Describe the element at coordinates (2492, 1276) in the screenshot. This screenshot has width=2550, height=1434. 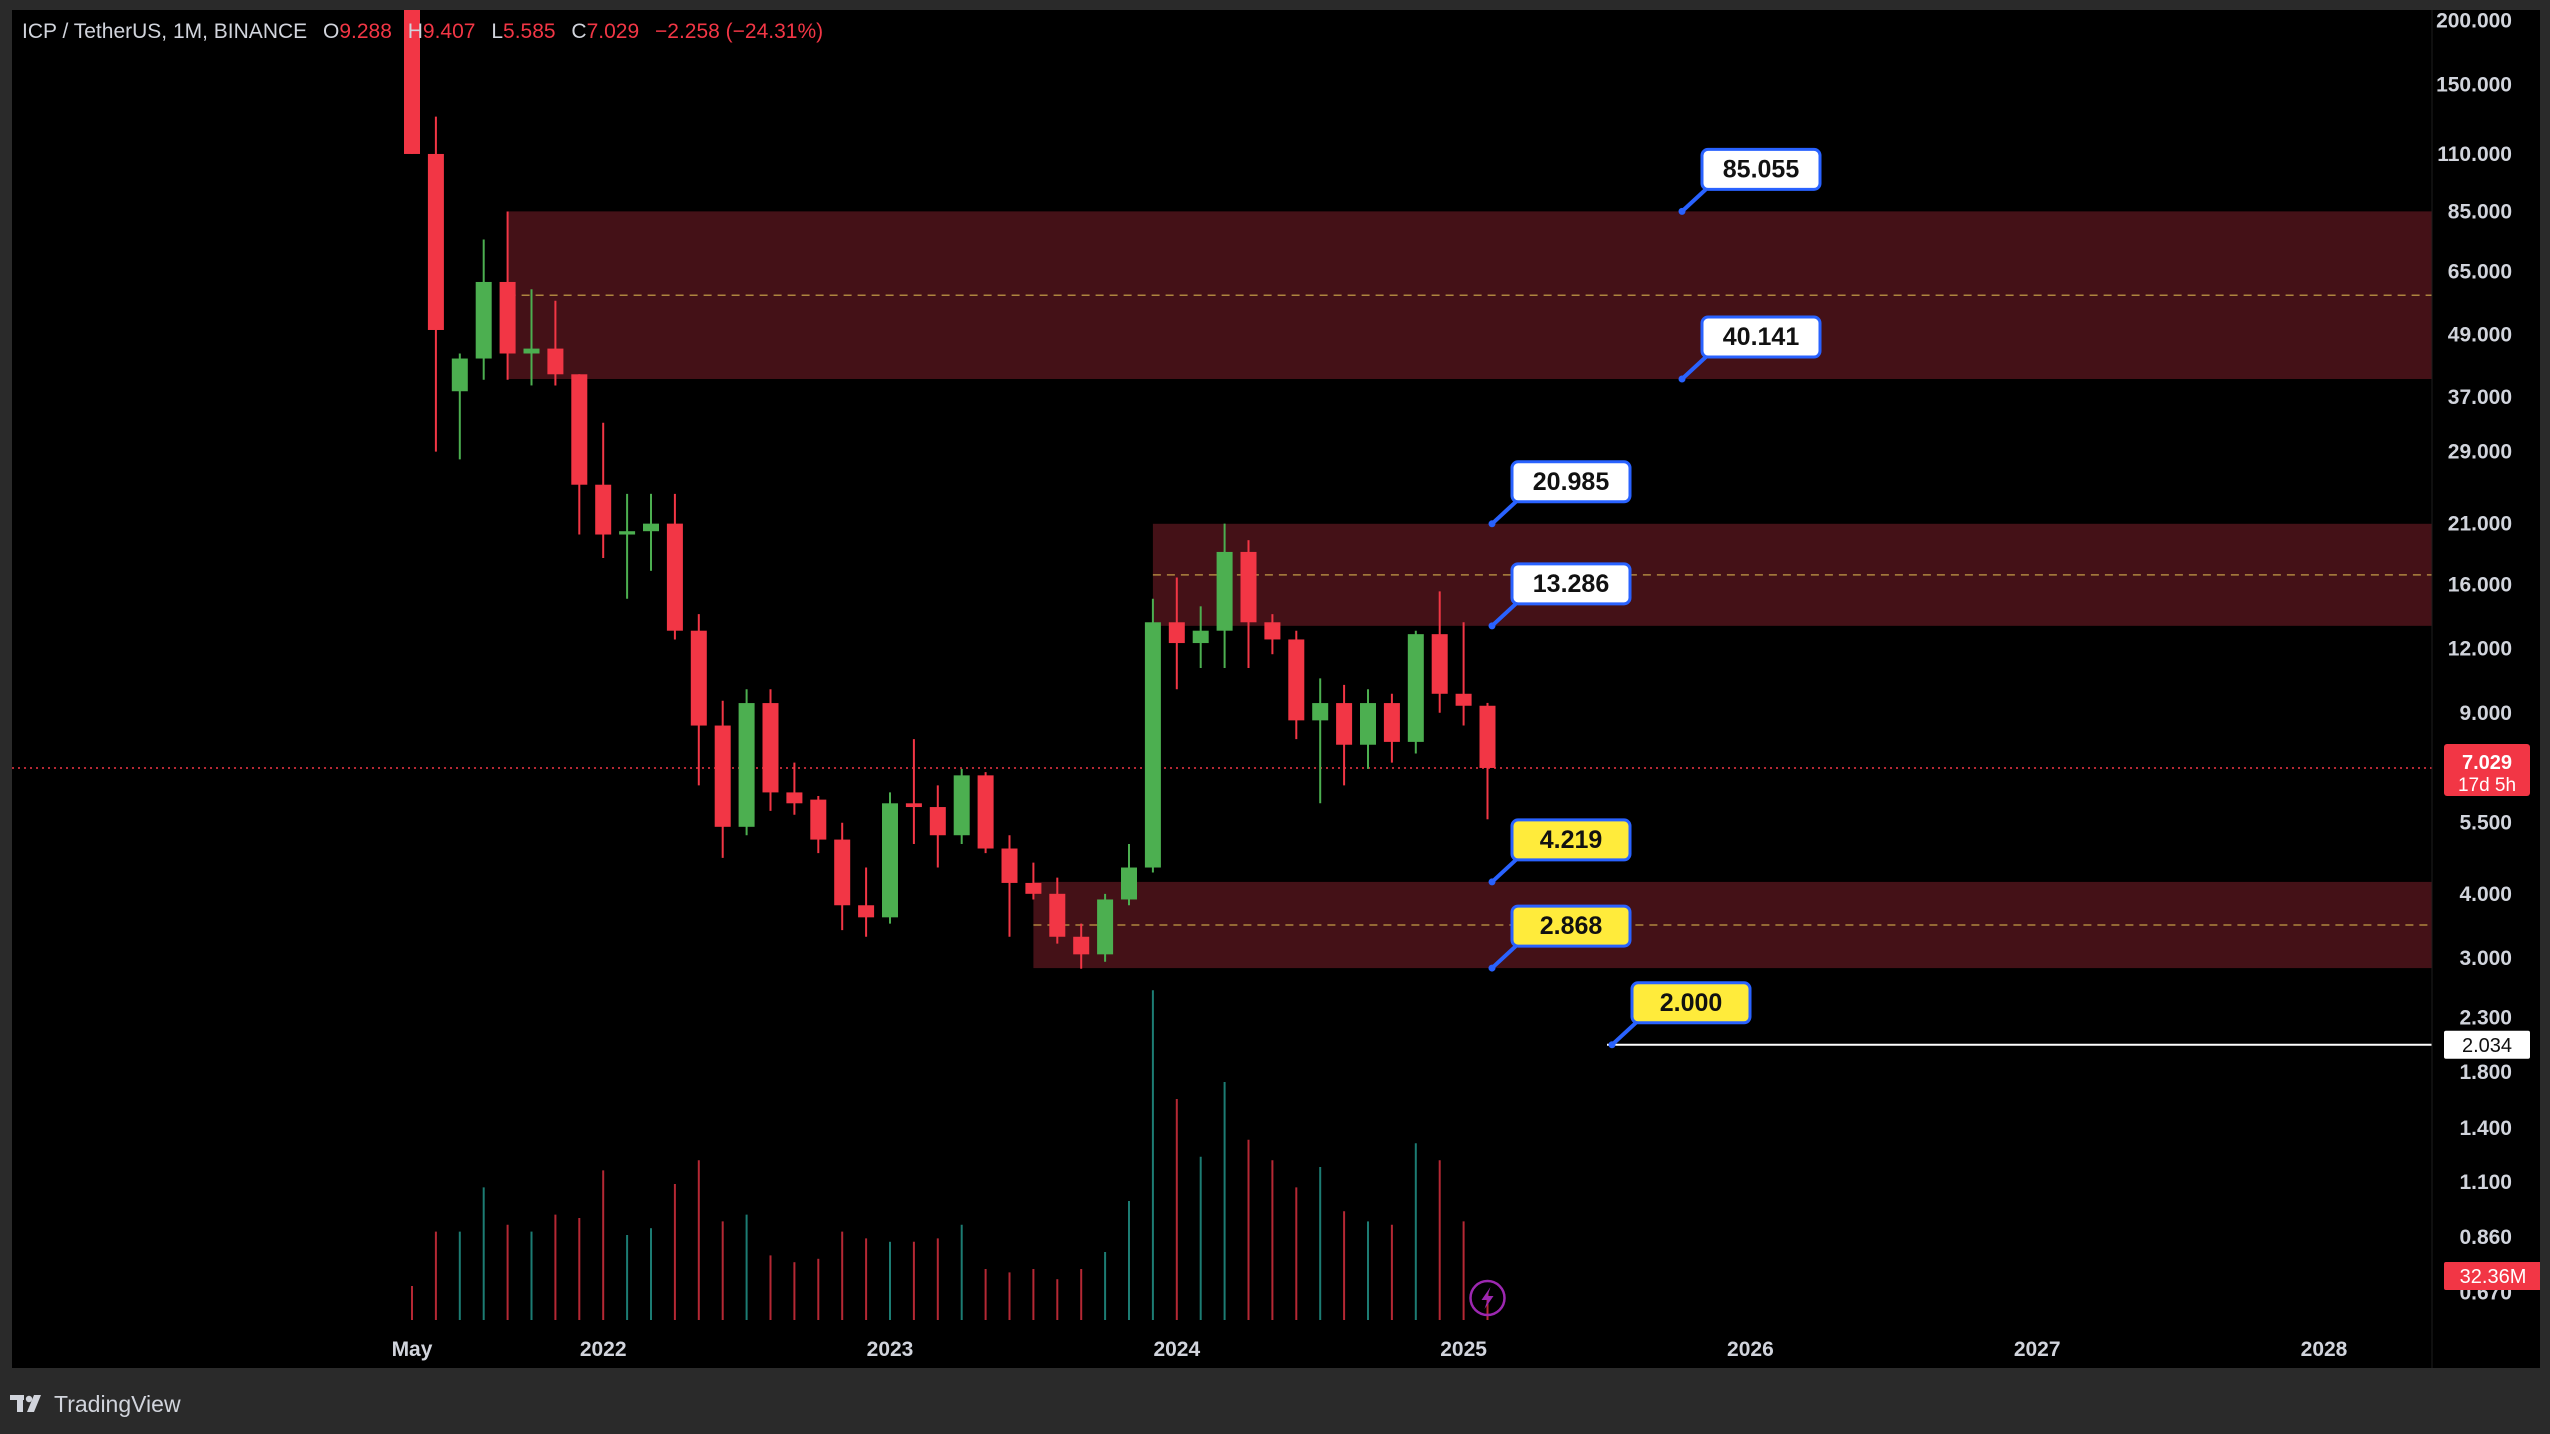
I see `volume-badge` at that location.